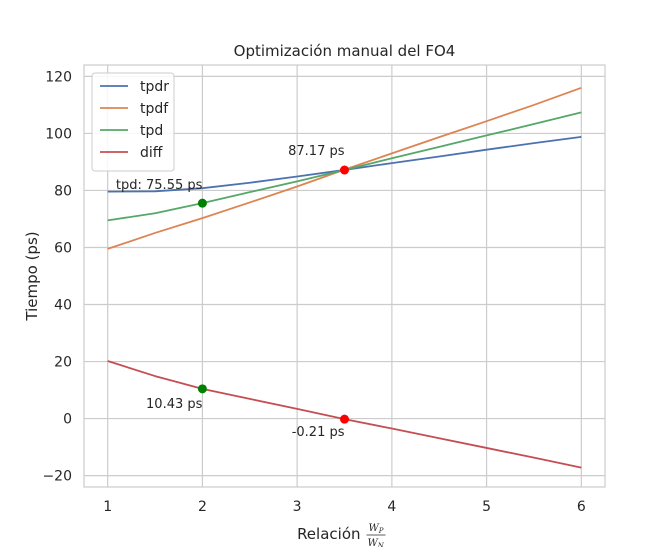  I want to click on y-tick-label: 120, so click(58, 77).